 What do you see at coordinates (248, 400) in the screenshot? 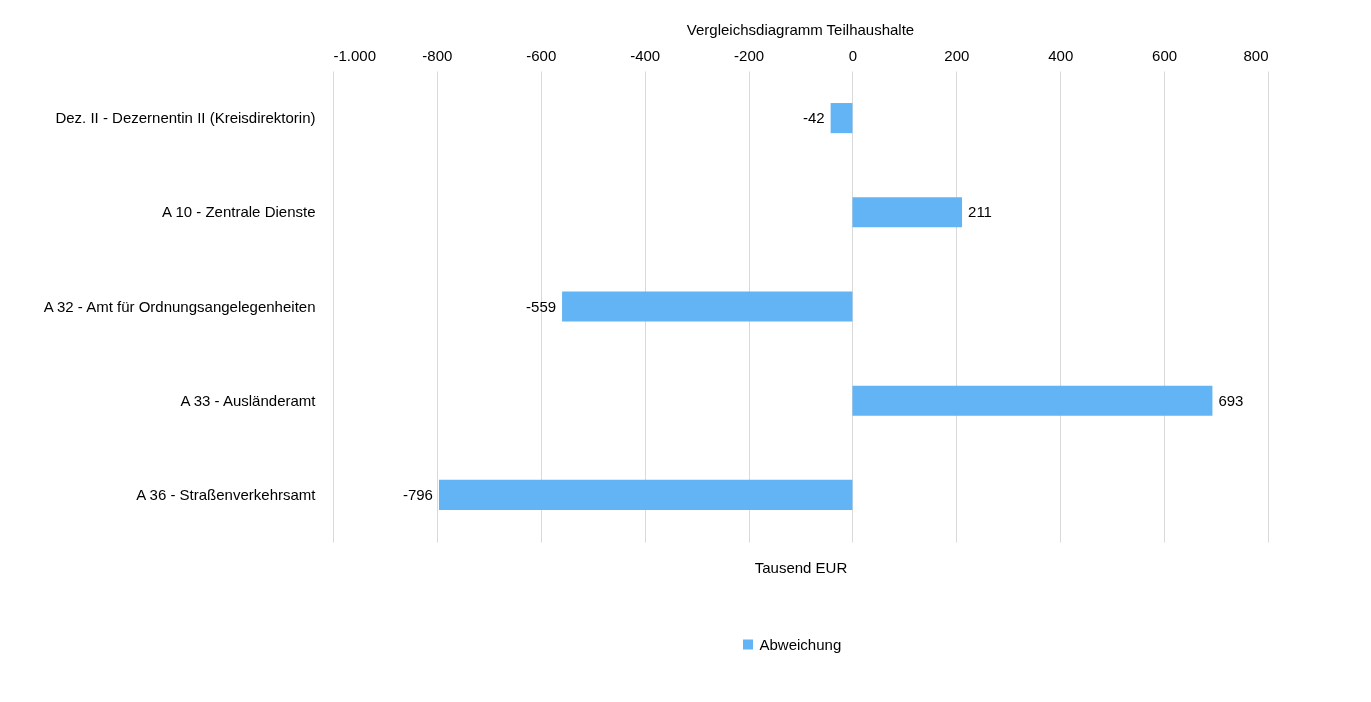
I see `y-tick-label: A 33 - Ausländeramt` at bounding box center [248, 400].